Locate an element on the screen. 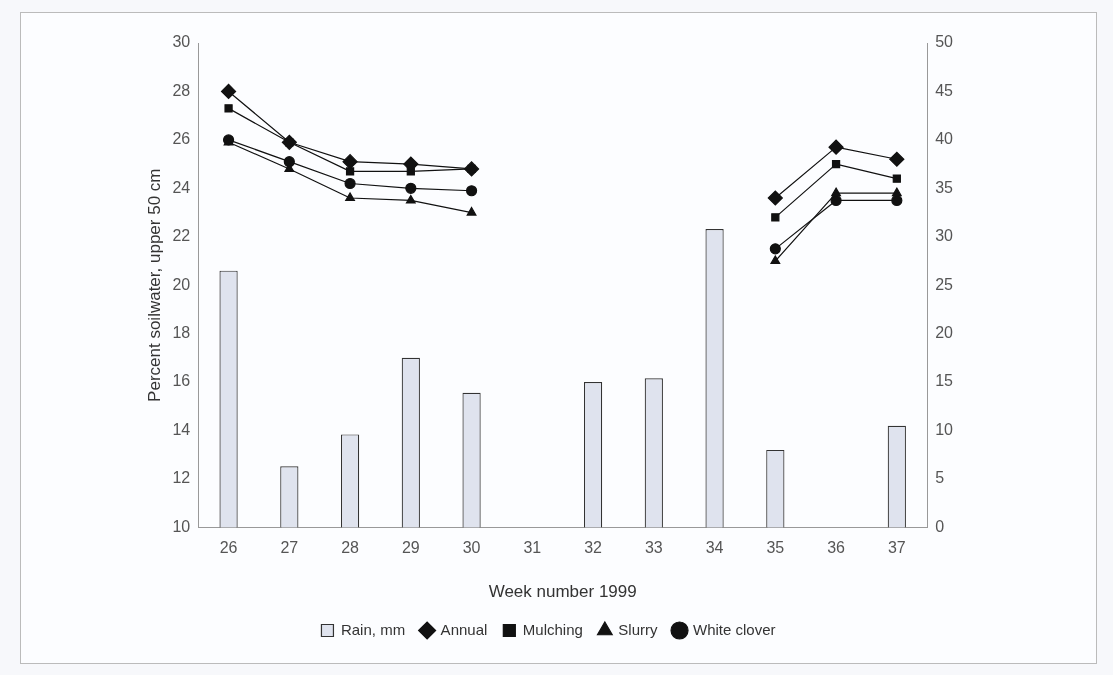  y-tick-label: 18 is located at coordinates (181, 333).